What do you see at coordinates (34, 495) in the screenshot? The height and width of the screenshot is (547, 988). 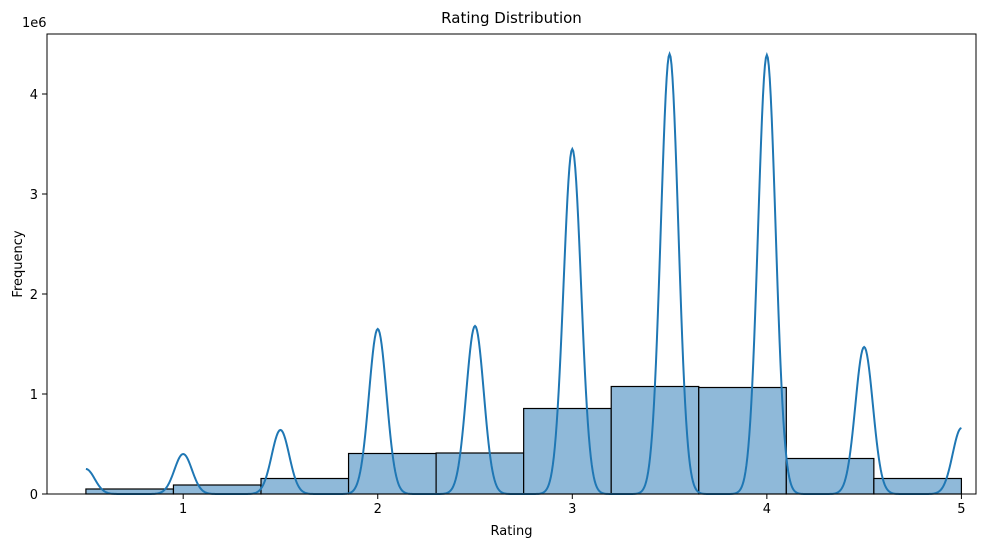 I see `y-tick-label: 0` at bounding box center [34, 495].